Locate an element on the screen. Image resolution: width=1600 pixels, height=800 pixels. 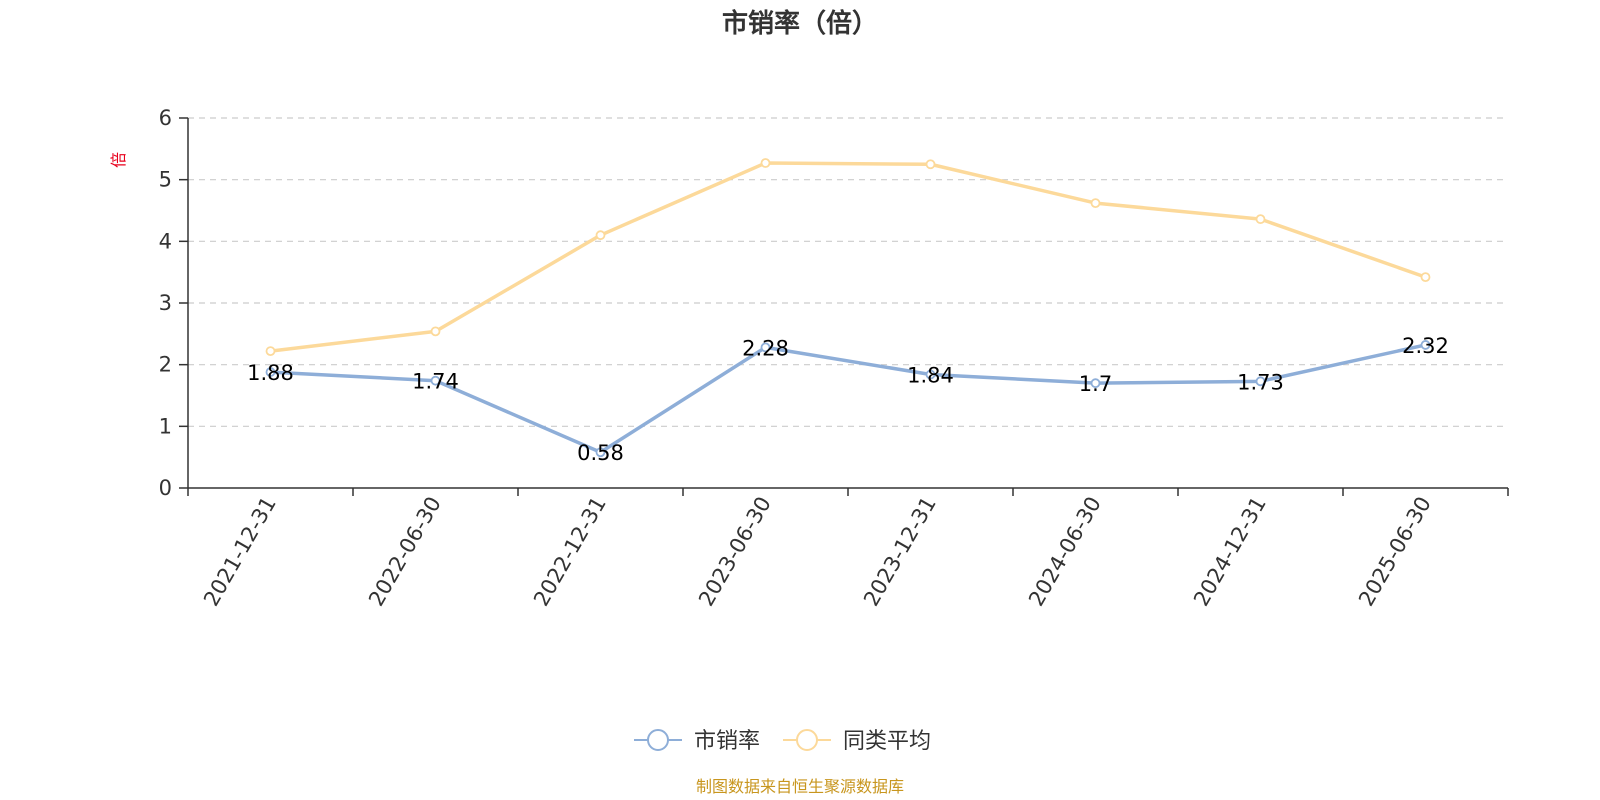
y-tick-label: 0 is located at coordinates (165, 488).